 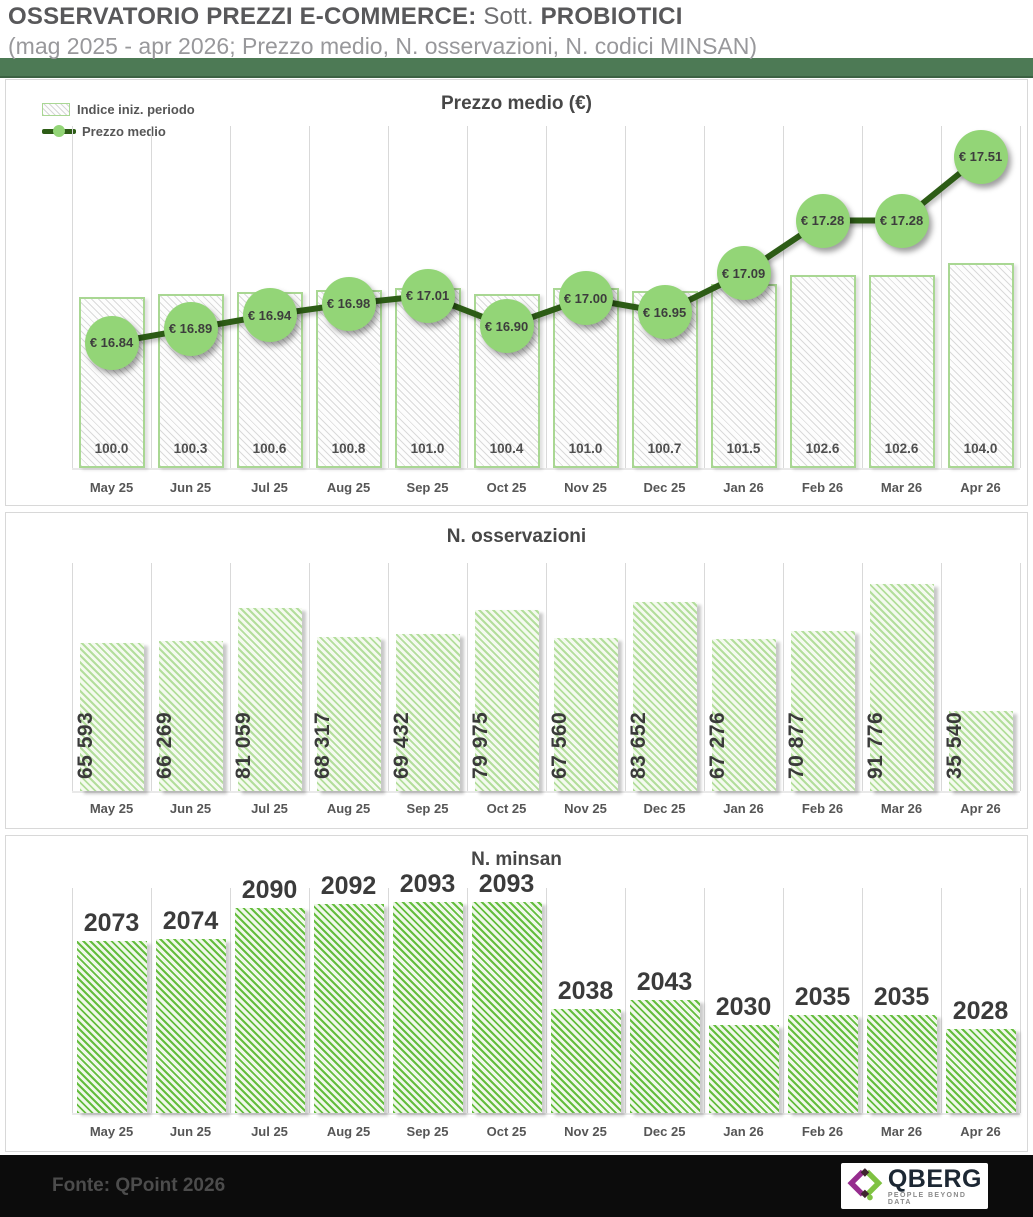 I want to click on title-strong: PROBIOTICI, so click(x=611, y=16).